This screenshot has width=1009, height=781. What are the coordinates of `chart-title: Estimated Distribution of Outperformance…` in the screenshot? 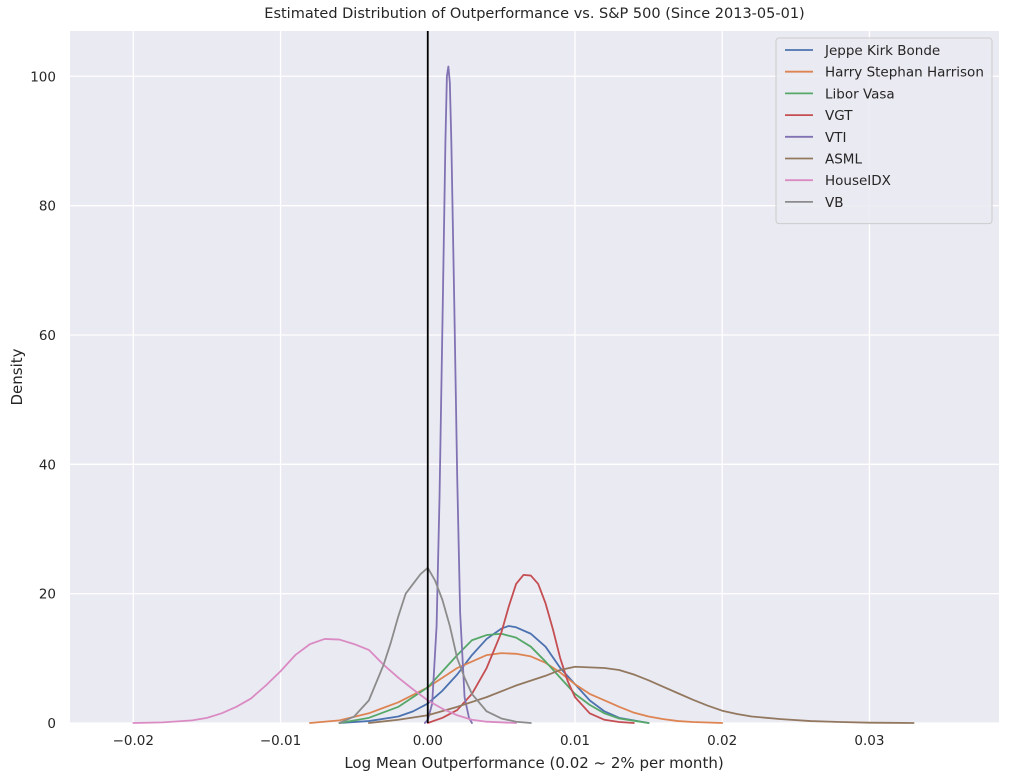 It's located at (534, 14).